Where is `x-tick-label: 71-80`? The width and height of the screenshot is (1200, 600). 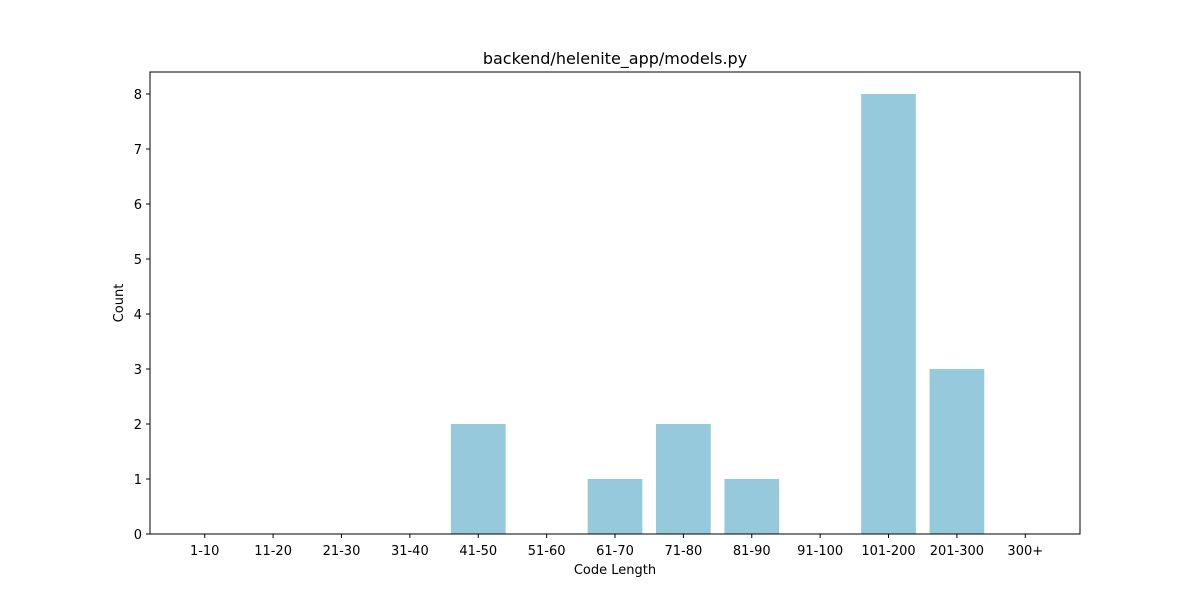 x-tick-label: 71-80 is located at coordinates (683, 551).